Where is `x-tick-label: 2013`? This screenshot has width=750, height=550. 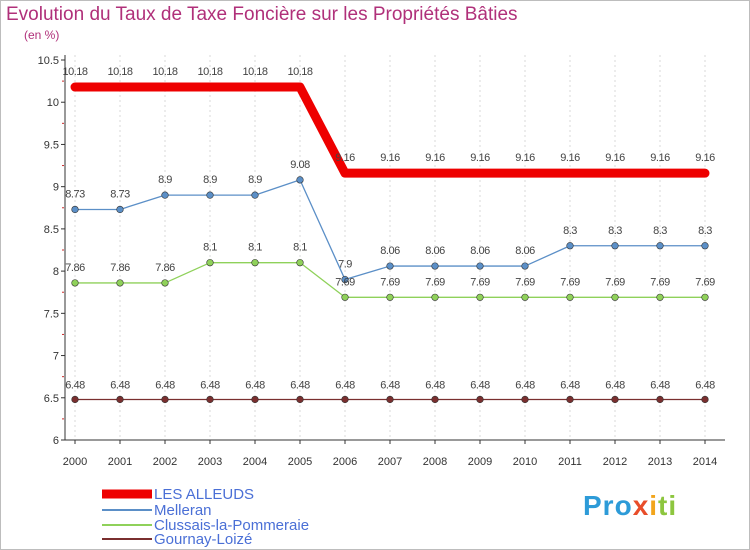
x-tick-label: 2013 is located at coordinates (660, 462).